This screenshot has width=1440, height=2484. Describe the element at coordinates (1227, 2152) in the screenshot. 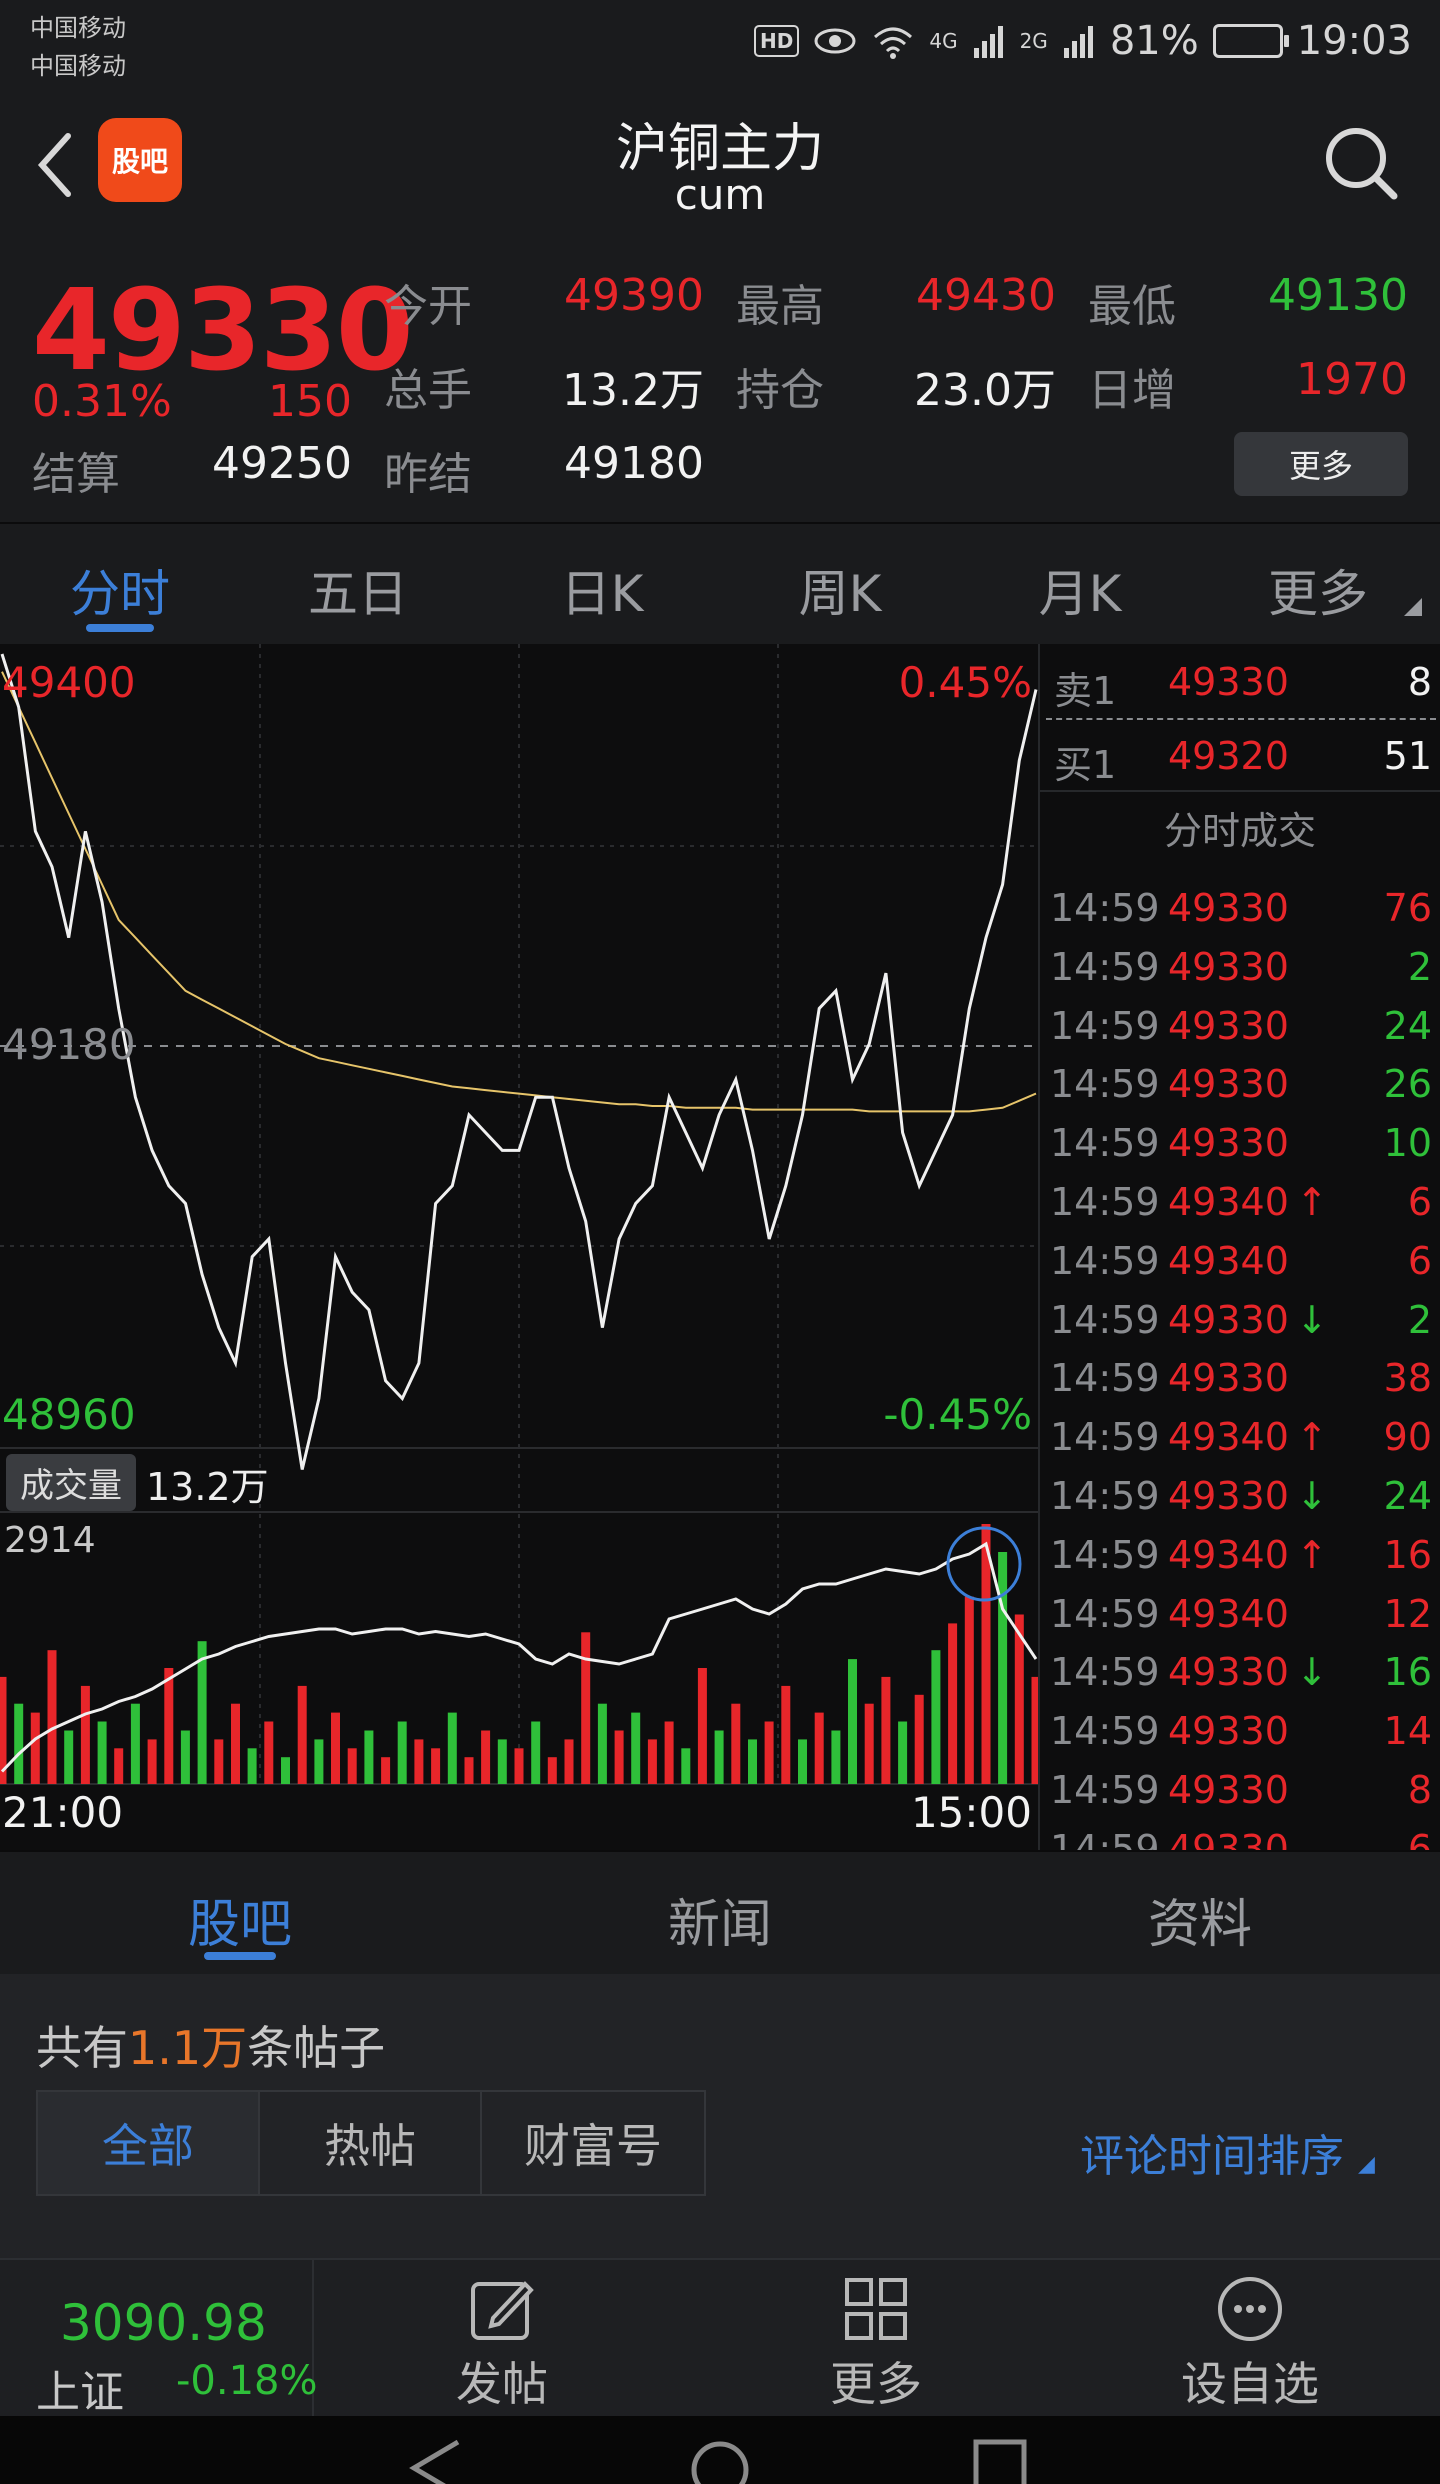

I see `sort-dropdown: 评论时间排序 ◢` at that location.